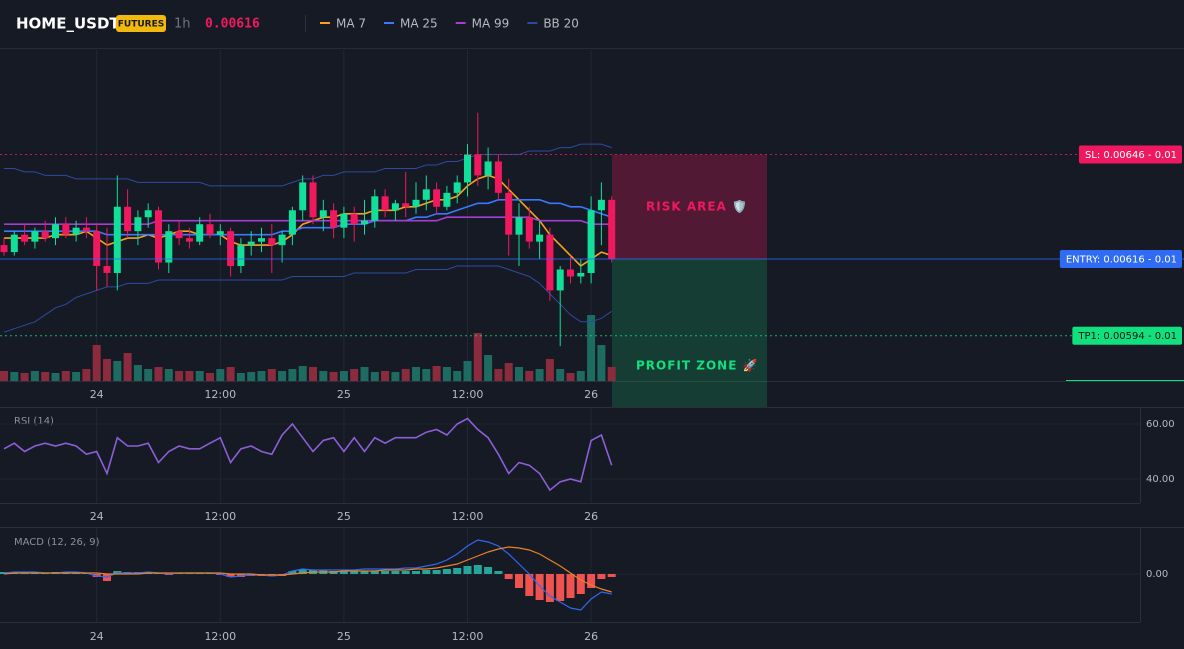  Describe the element at coordinates (232, 24) in the screenshot. I see `last-price: 0.00616` at that location.